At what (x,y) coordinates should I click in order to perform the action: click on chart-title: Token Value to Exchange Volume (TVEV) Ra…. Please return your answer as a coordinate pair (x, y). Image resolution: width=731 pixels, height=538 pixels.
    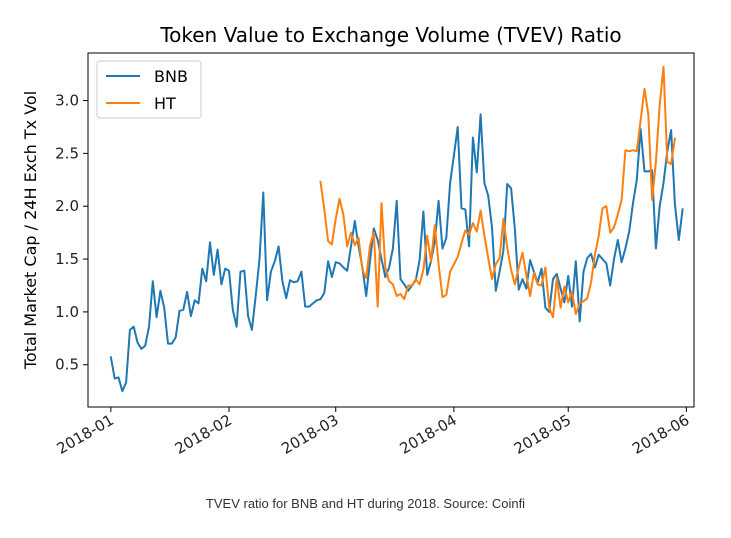
    Looking at the image, I should click on (390, 35).